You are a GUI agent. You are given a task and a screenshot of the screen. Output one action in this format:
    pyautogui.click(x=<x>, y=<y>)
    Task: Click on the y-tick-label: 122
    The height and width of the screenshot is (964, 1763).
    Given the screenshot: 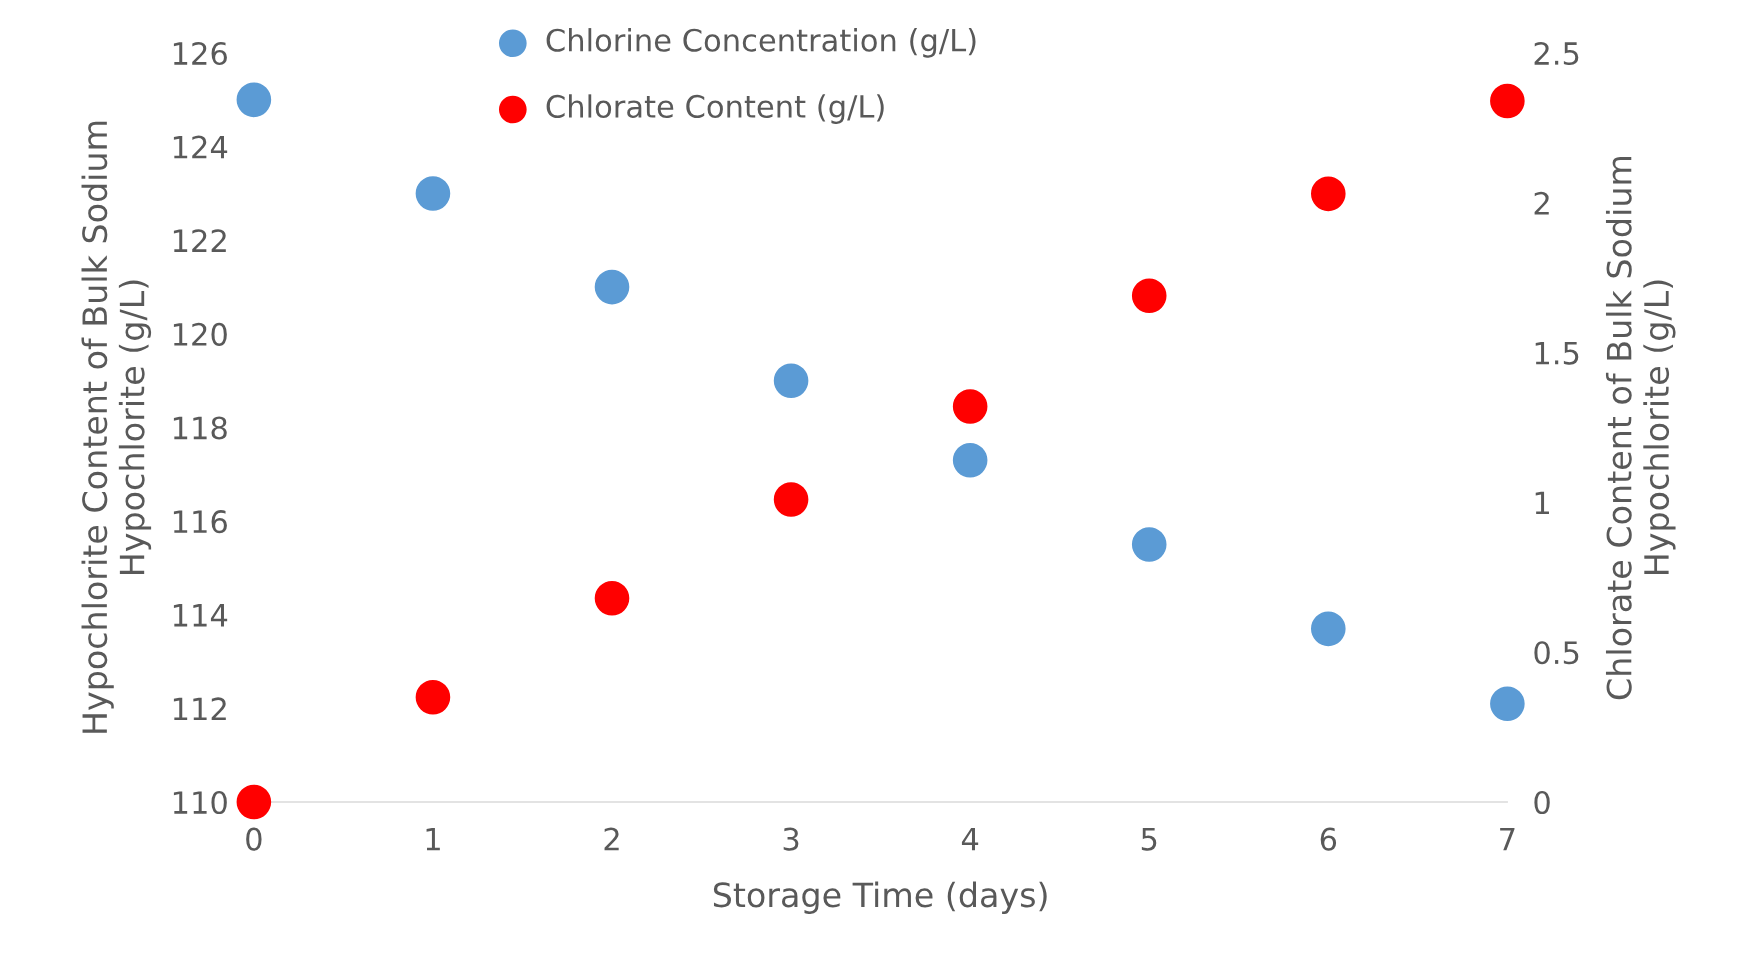 What is the action you would take?
    pyautogui.click(x=199, y=240)
    